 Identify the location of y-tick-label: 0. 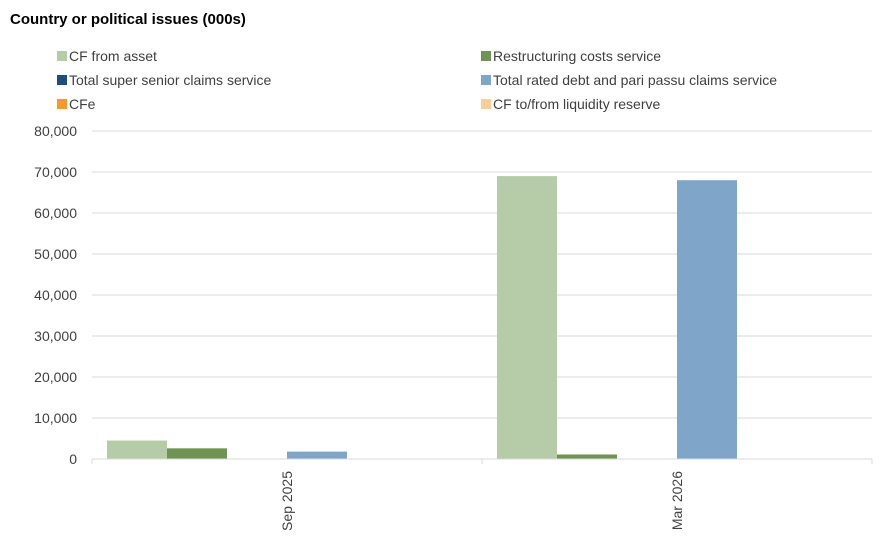
(73, 459).